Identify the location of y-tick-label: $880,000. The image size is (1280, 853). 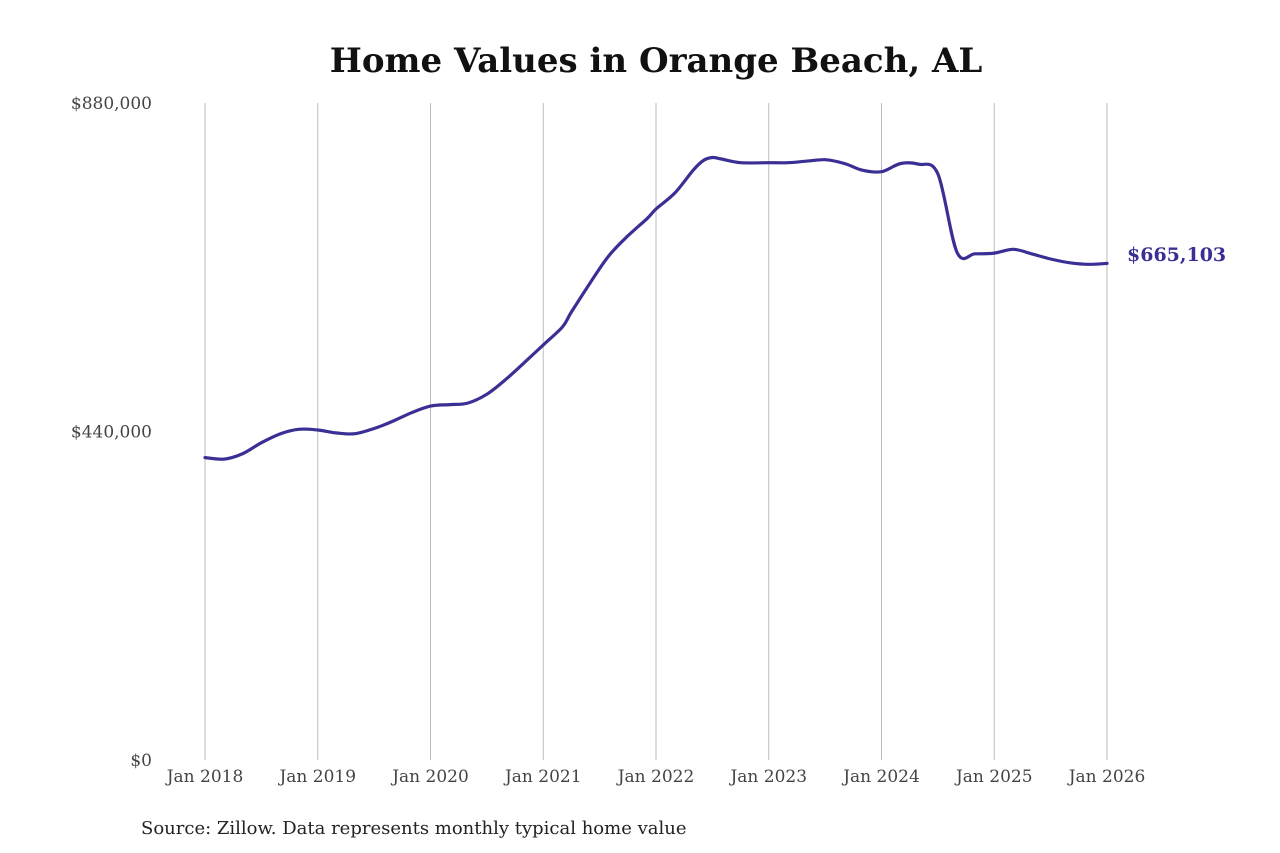
(111, 104).